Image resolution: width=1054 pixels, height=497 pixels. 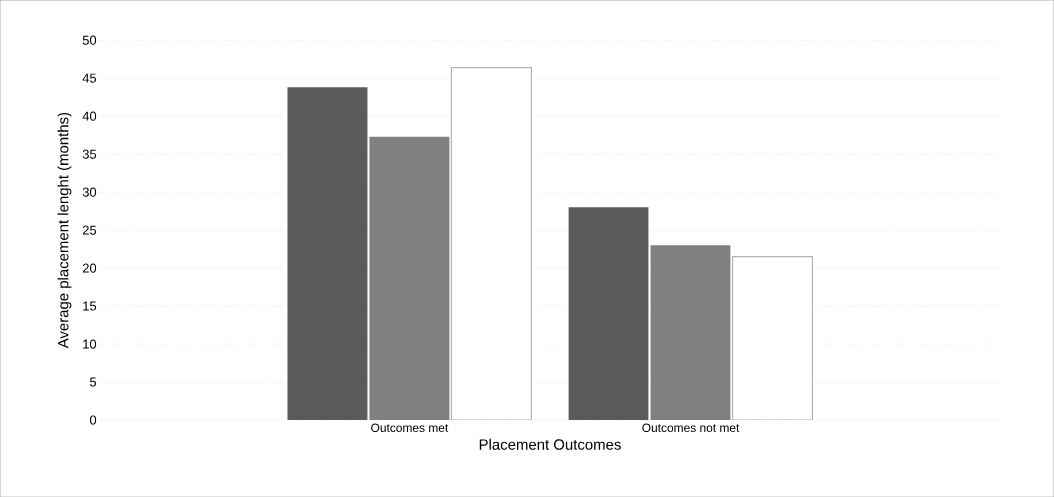 I want to click on y-tick-label: 30, so click(x=89, y=192).